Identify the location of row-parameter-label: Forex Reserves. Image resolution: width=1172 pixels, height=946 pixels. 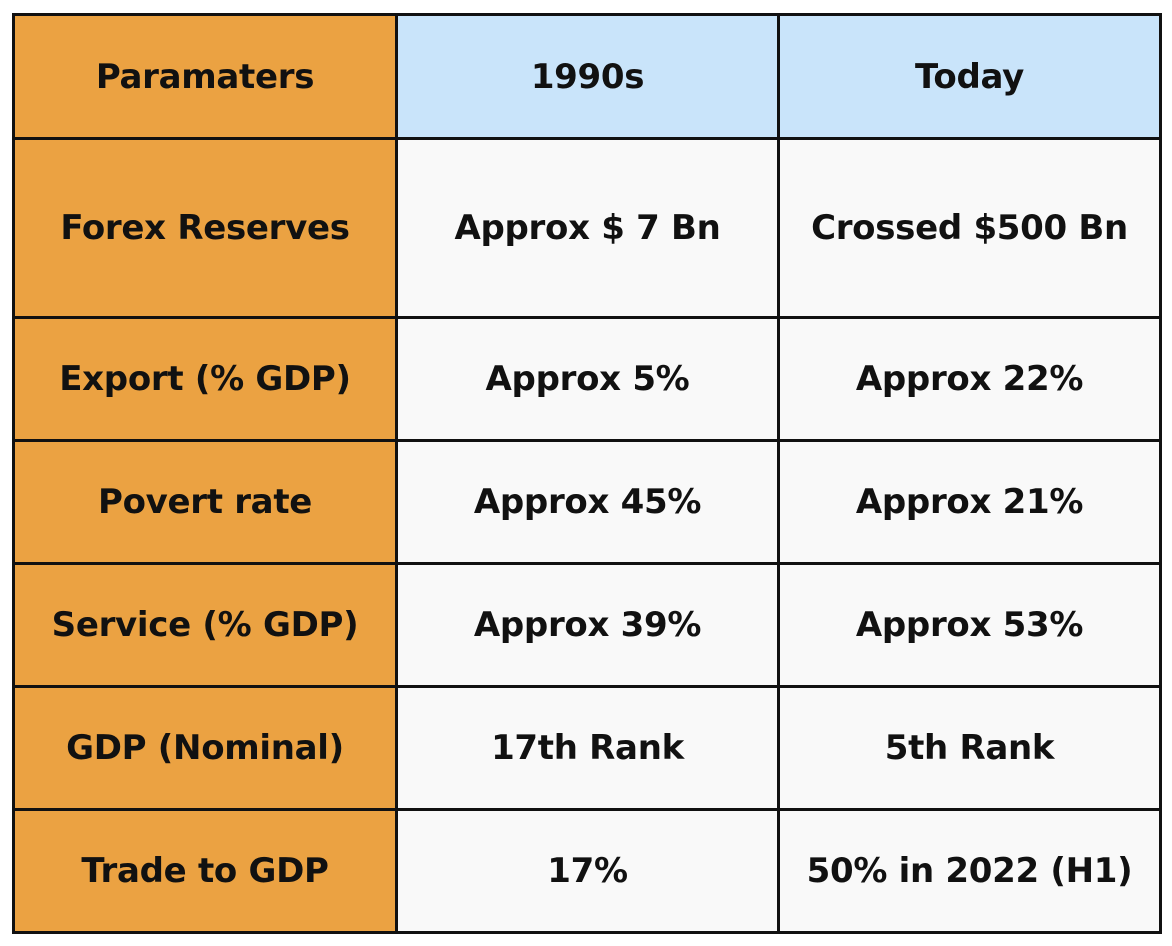
(205, 228).